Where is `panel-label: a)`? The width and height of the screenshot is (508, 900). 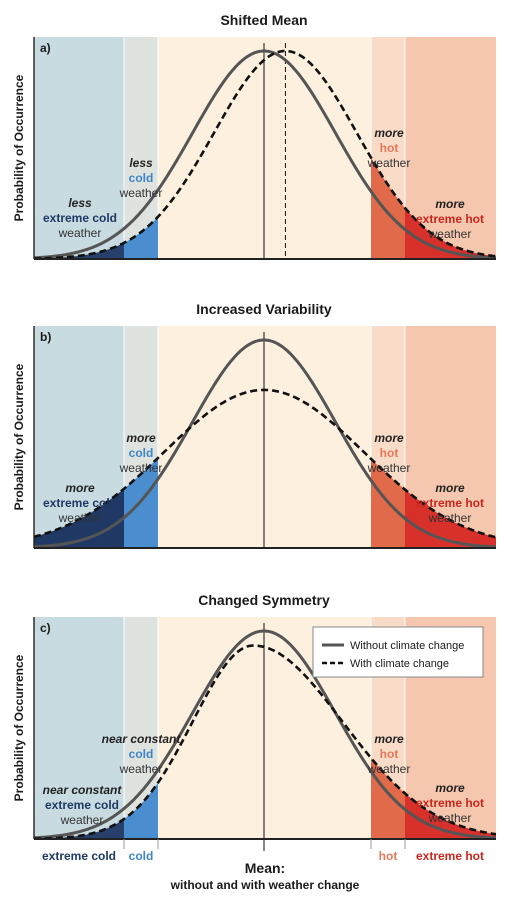
panel-label: a) is located at coordinates (45, 48).